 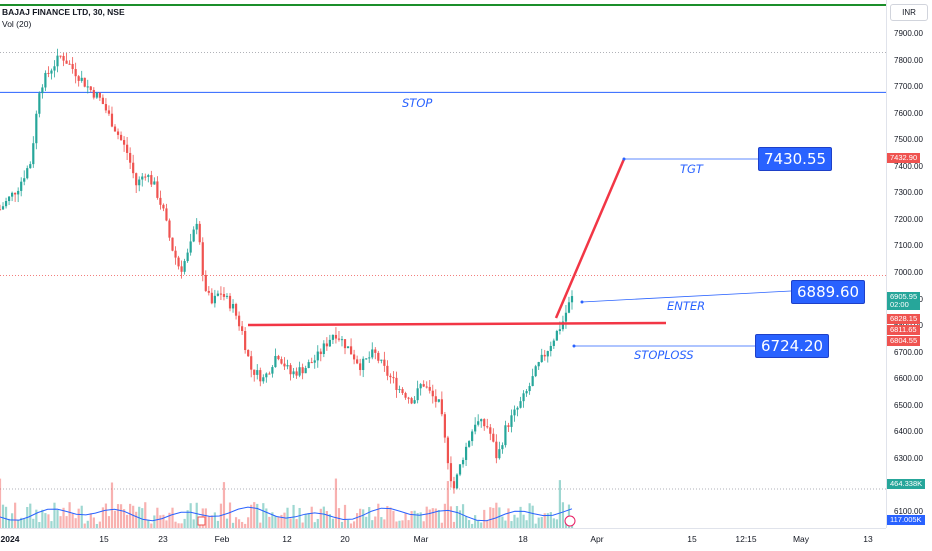 I want to click on time-tick-label: 15, so click(x=104, y=539).